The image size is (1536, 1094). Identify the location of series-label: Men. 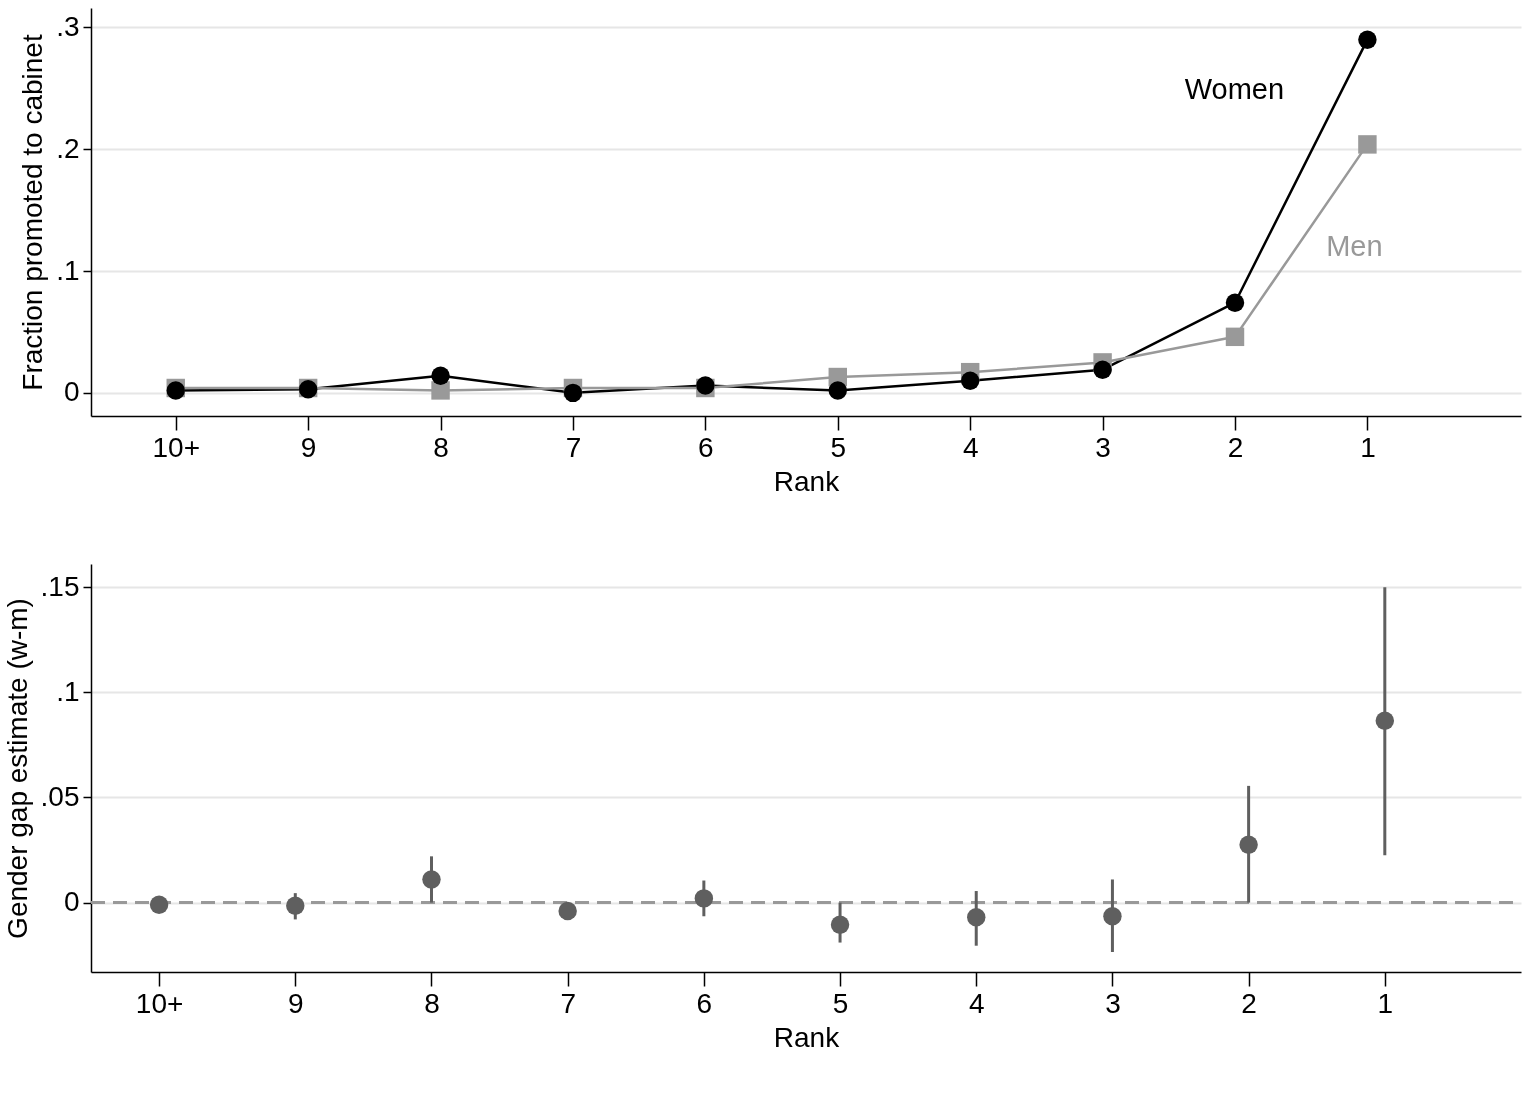
(1354, 246).